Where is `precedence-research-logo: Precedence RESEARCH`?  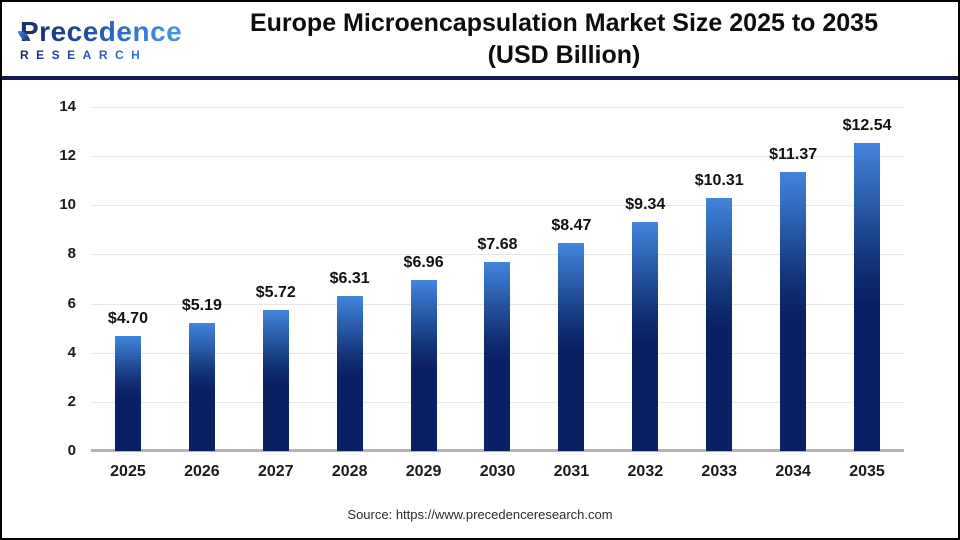 precedence-research-logo: Precedence RESEARCH is located at coordinates (92, 38).